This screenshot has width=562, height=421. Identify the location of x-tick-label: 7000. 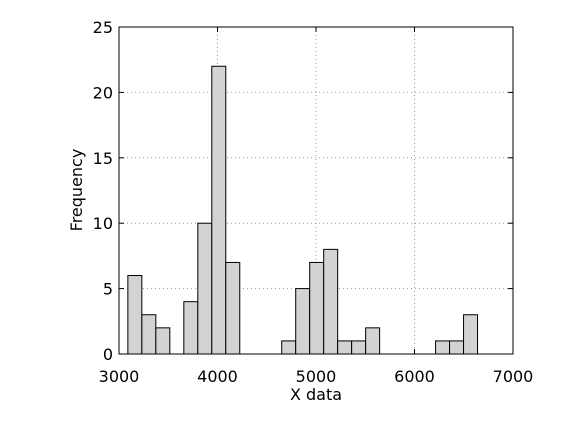
(513, 376).